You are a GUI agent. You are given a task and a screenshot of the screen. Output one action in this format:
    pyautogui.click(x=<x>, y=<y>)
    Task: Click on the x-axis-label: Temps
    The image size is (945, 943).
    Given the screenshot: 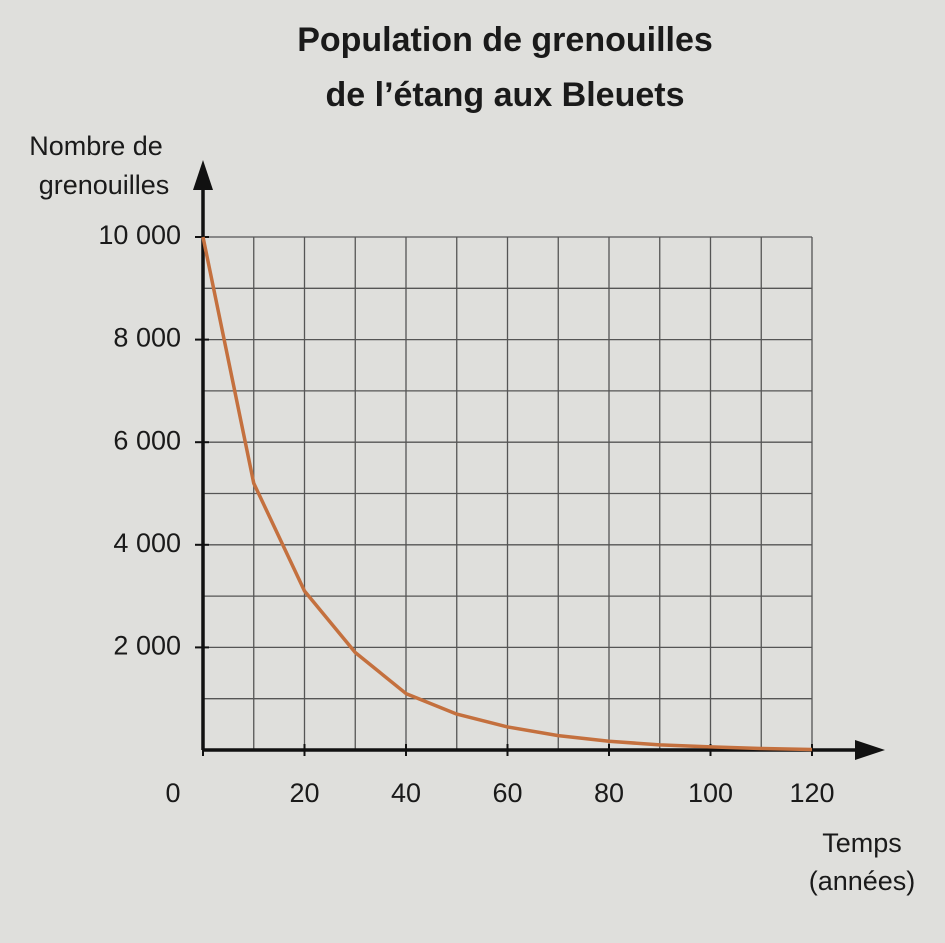 What is the action you would take?
    pyautogui.click(x=862, y=843)
    